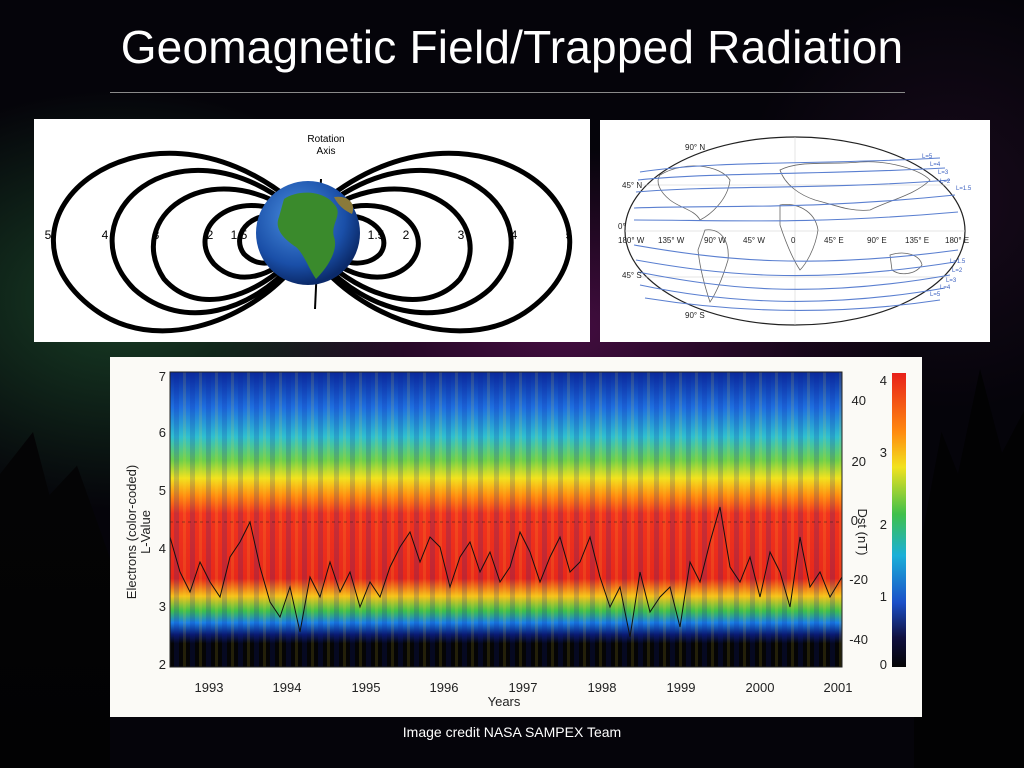 This screenshot has height=768, width=1024. I want to click on l-label-left-5: 5, so click(48, 235).